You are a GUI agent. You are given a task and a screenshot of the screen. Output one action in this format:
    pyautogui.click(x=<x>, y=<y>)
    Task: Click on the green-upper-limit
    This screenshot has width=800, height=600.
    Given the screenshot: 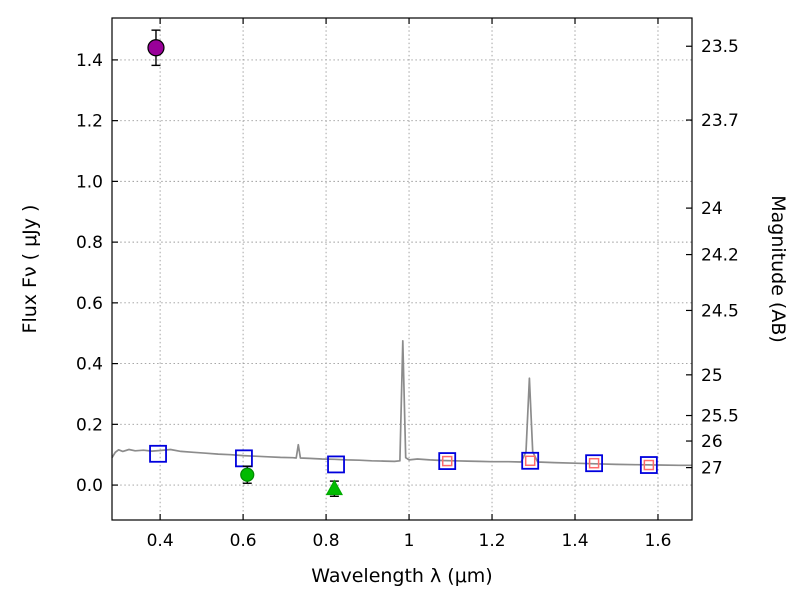 What is the action you would take?
    pyautogui.click(x=334, y=488)
    